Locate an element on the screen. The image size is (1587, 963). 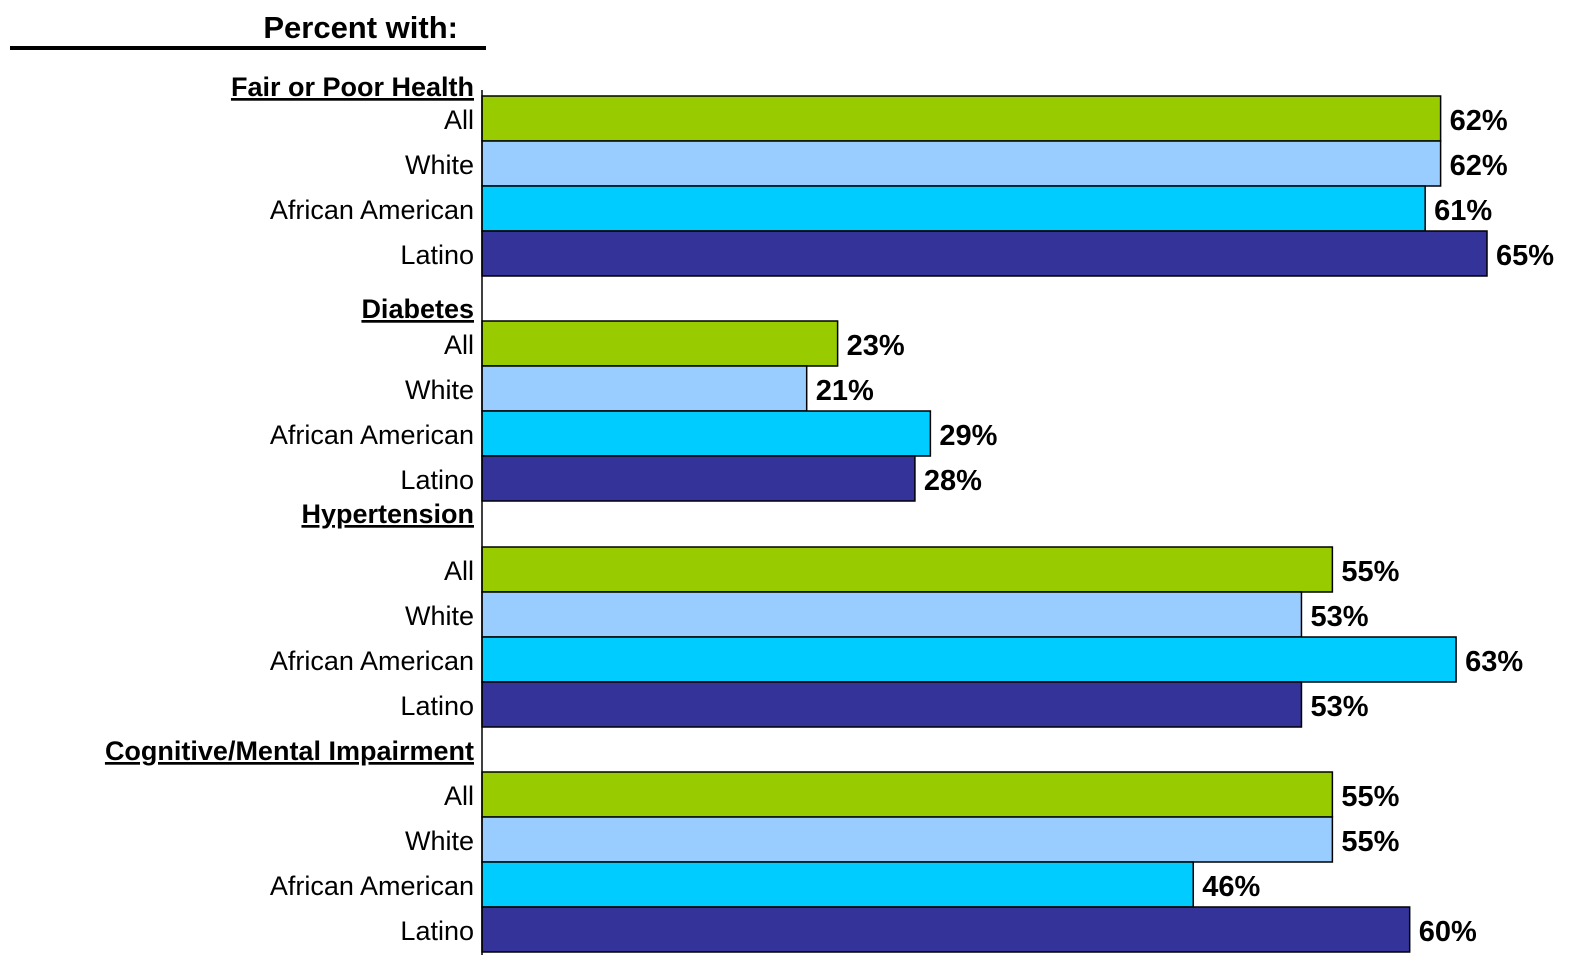
category-label-fair-or-poor-health-latino: Latino is located at coordinates (437, 255).